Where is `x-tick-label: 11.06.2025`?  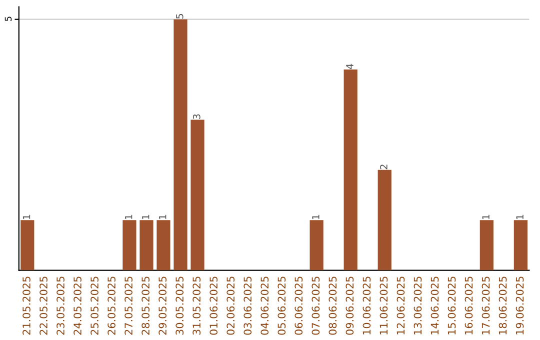
x-tick-label: 11.06.2025 is located at coordinates (384, 305).